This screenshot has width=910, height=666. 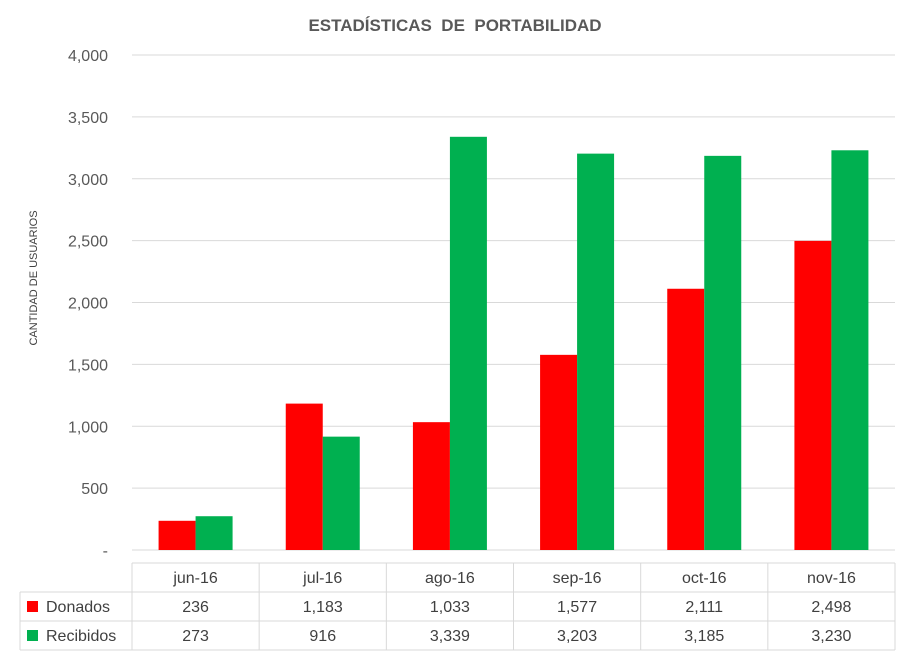 What do you see at coordinates (94, 489) in the screenshot?
I see `y-tick-label: 500` at bounding box center [94, 489].